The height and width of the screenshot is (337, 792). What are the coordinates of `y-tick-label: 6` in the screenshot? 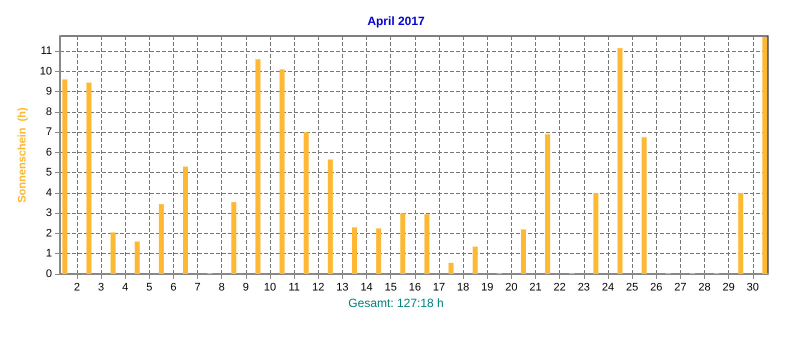 It's located at (49, 152).